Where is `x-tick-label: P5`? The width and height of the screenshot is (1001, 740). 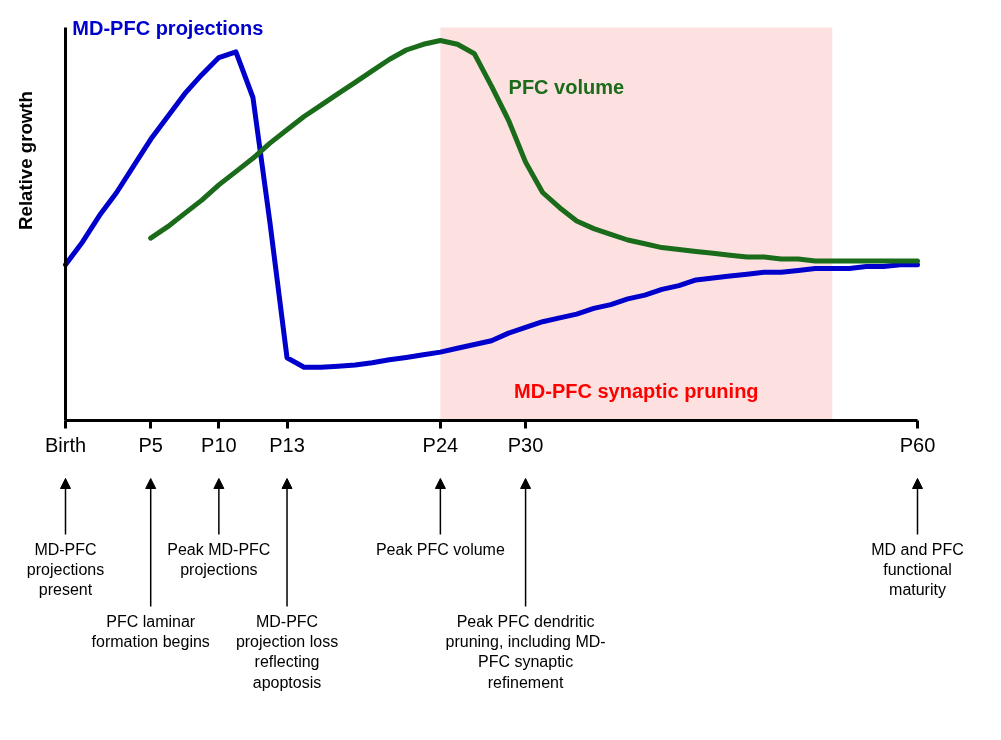
x-tick-label: P5 is located at coordinates (150, 444).